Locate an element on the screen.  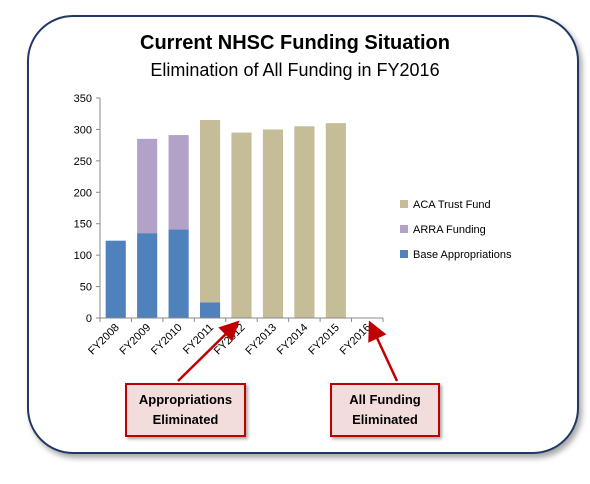
legend-label-1: ARRA Funding is located at coordinates (449, 230).